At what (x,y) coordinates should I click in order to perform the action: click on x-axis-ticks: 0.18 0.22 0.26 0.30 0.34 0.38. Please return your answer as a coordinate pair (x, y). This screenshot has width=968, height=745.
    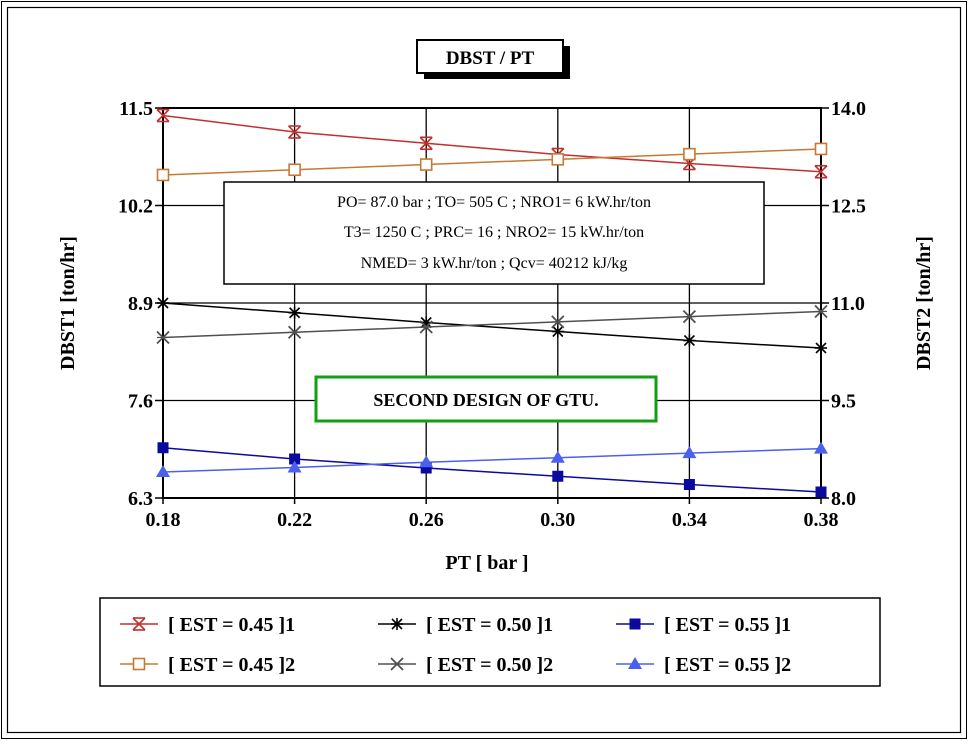
    Looking at the image, I should click on (492, 514).